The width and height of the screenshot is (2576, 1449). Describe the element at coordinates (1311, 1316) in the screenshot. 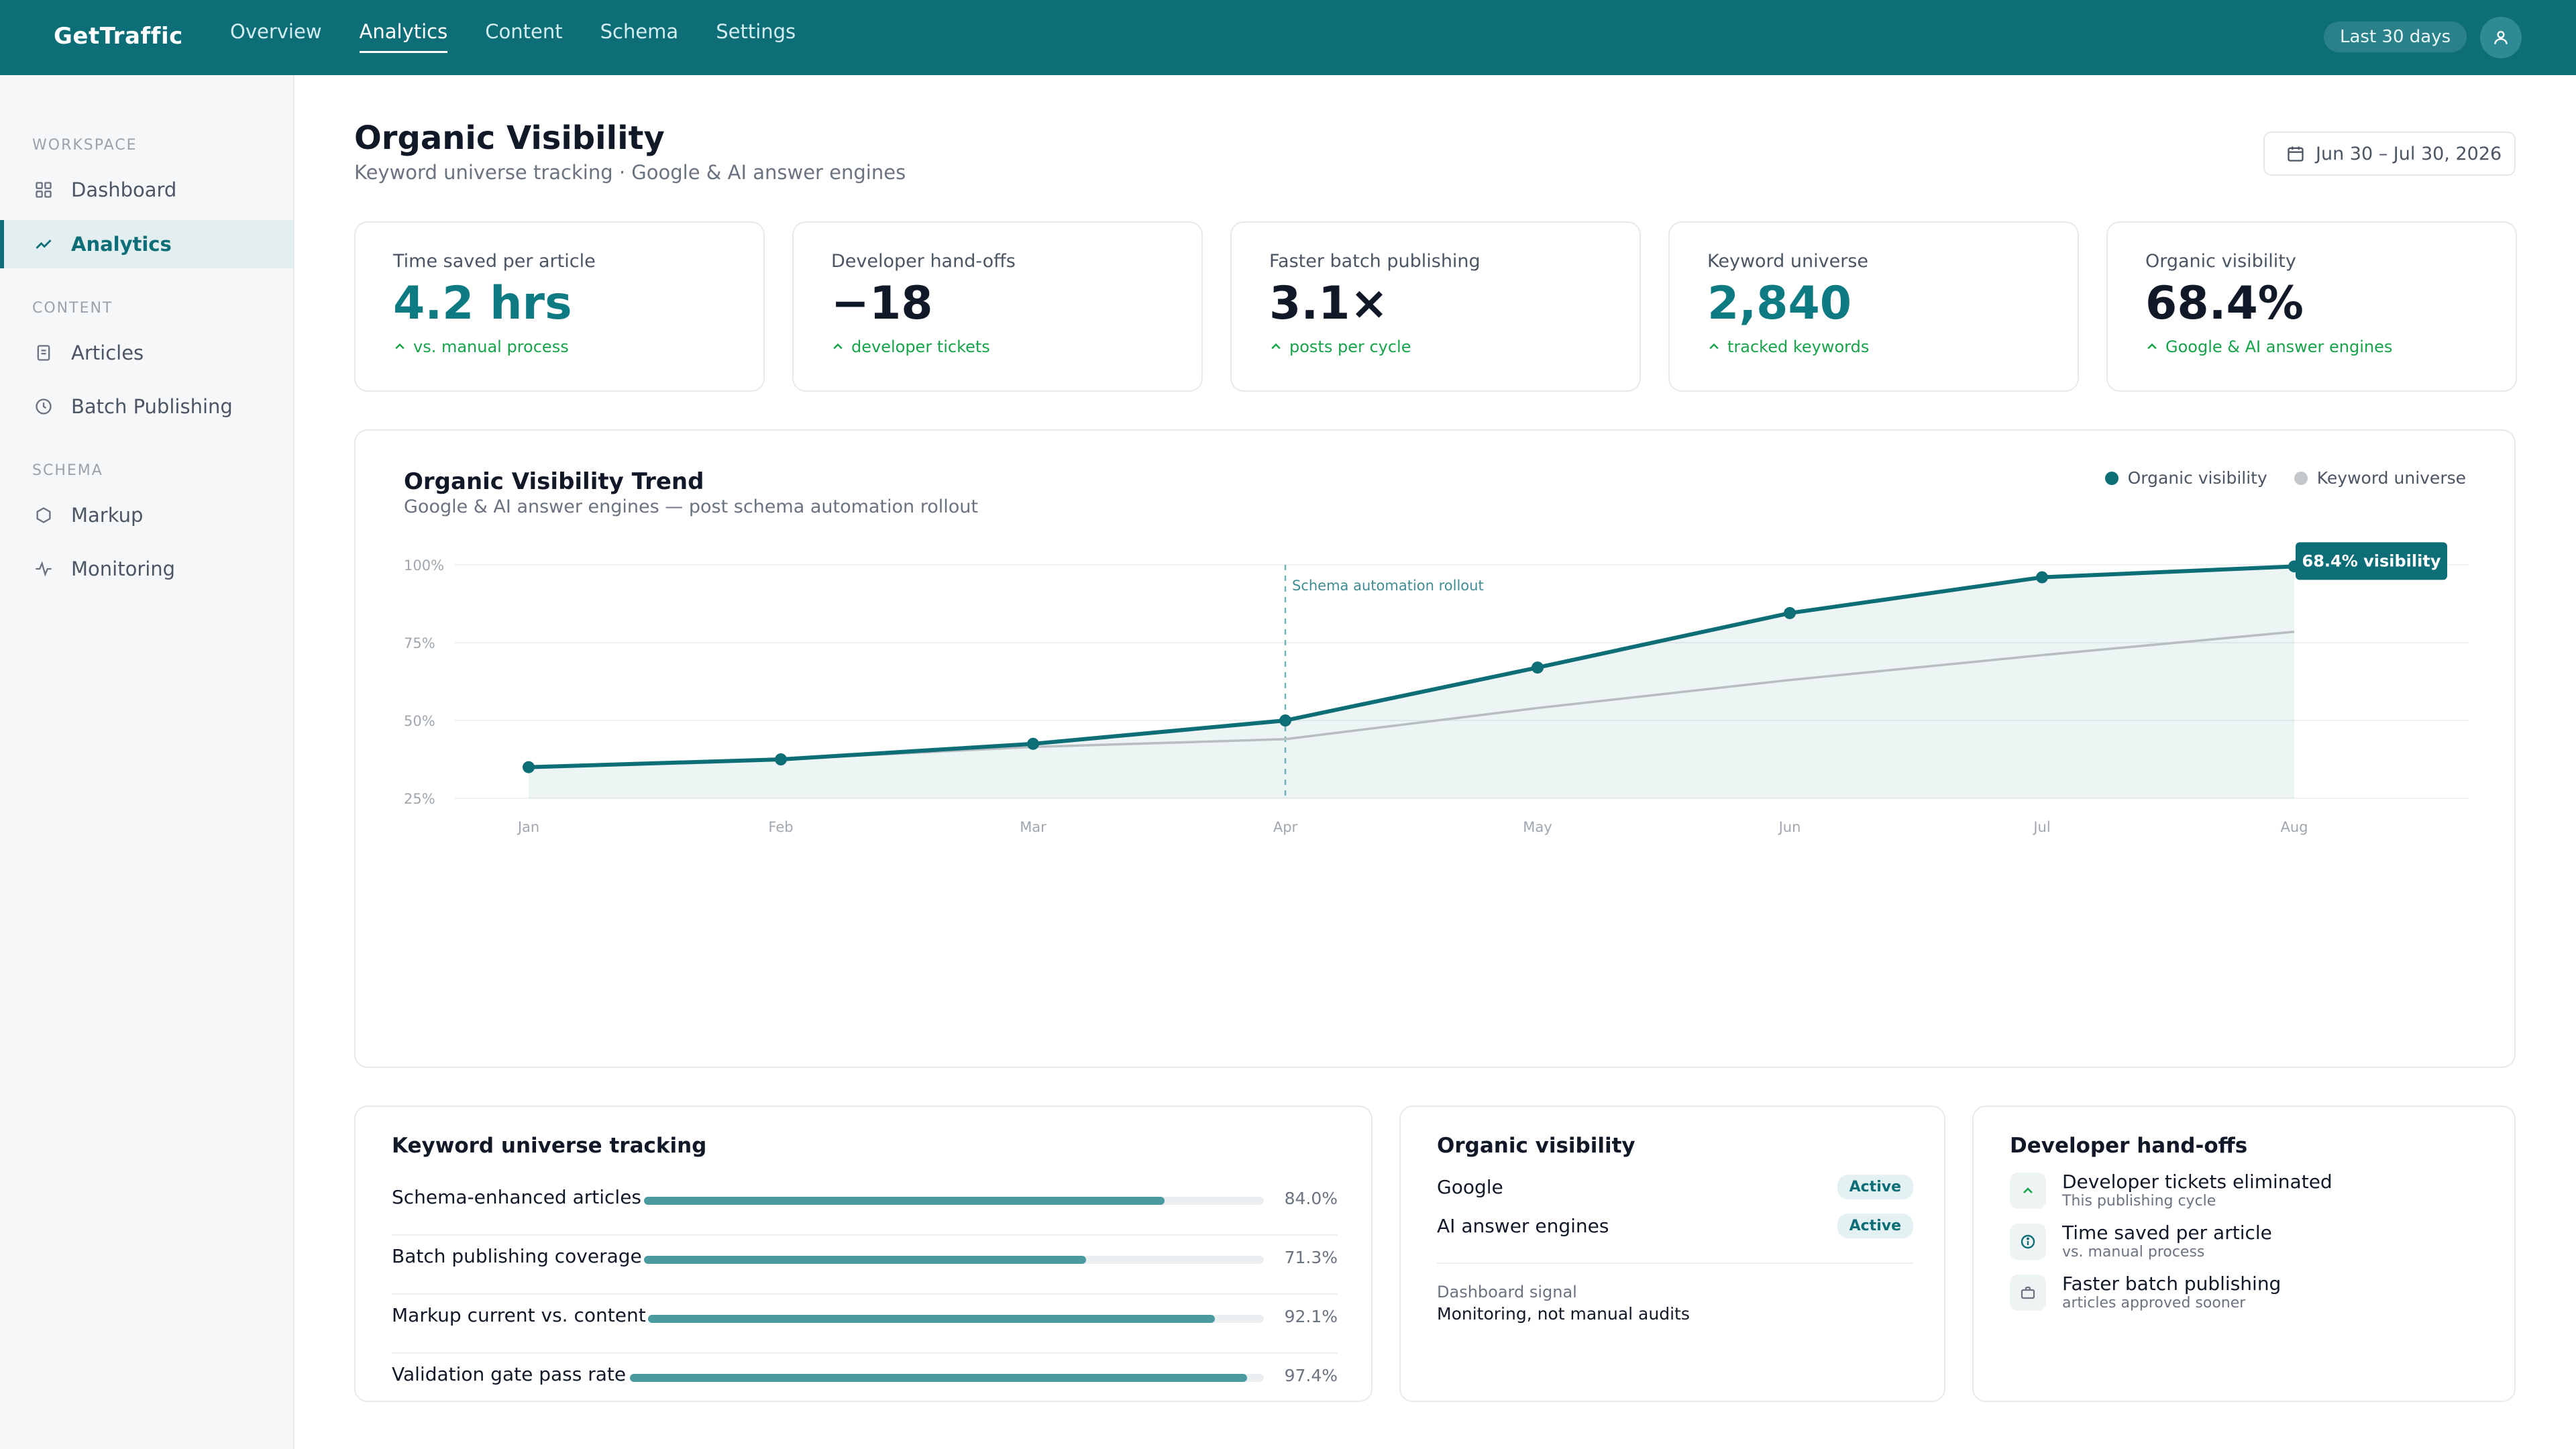

I see `progress-value: 92.1%` at that location.